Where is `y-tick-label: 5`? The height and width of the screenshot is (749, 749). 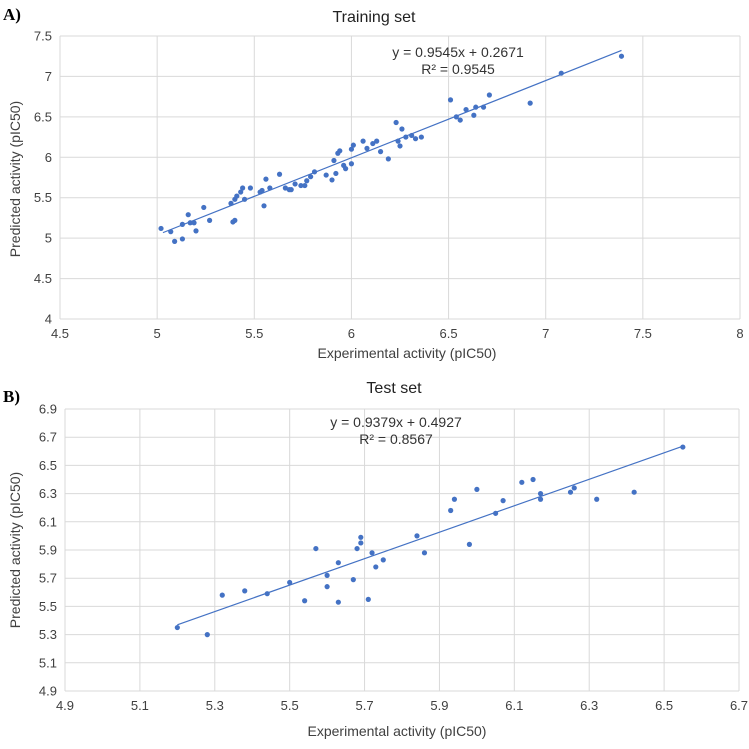
y-tick-label: 5 is located at coordinates (48, 238).